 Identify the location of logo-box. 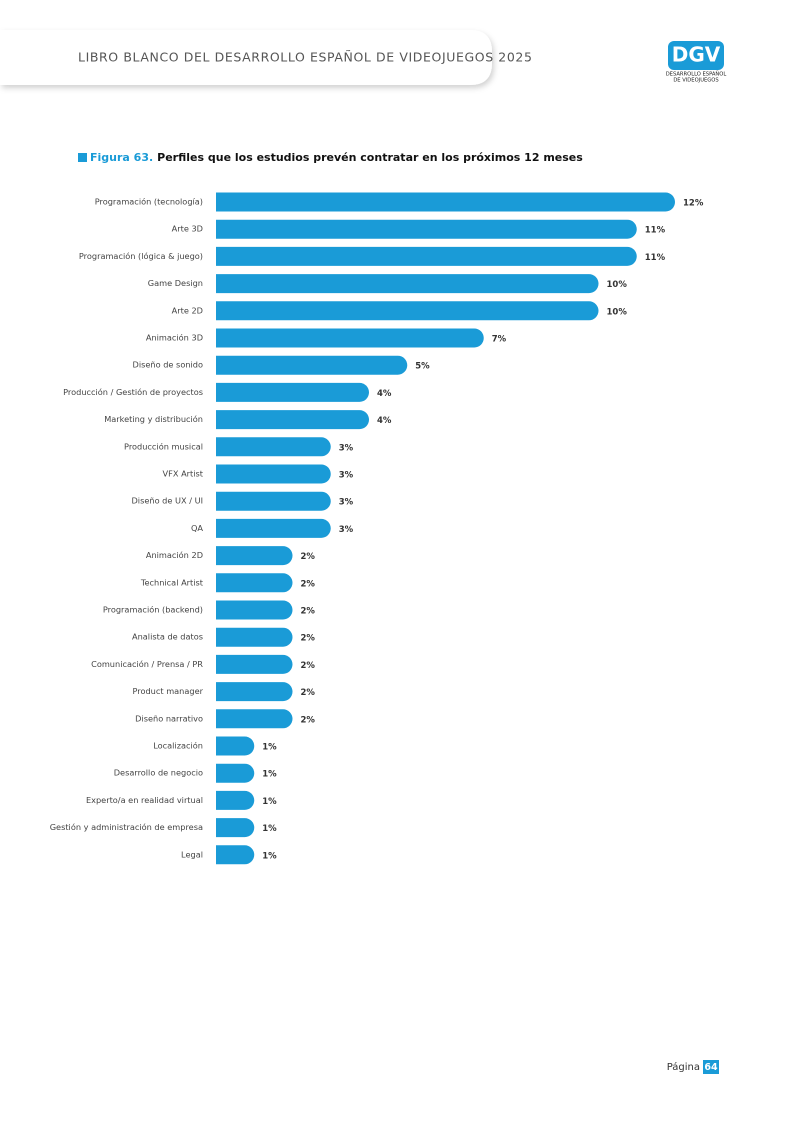
(696, 55).